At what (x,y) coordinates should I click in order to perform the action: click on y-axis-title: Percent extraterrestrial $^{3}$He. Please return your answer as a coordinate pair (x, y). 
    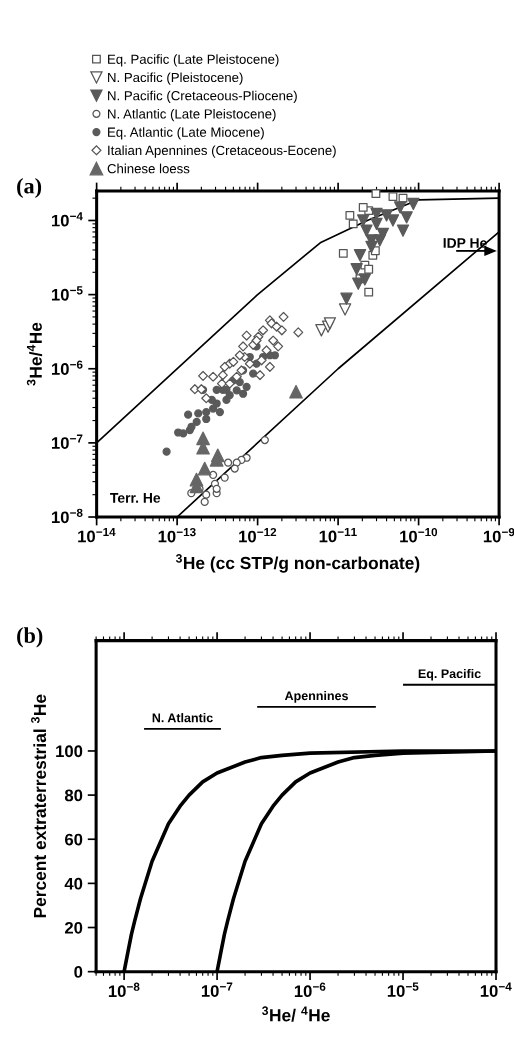
    Looking at the image, I should click on (39, 806).